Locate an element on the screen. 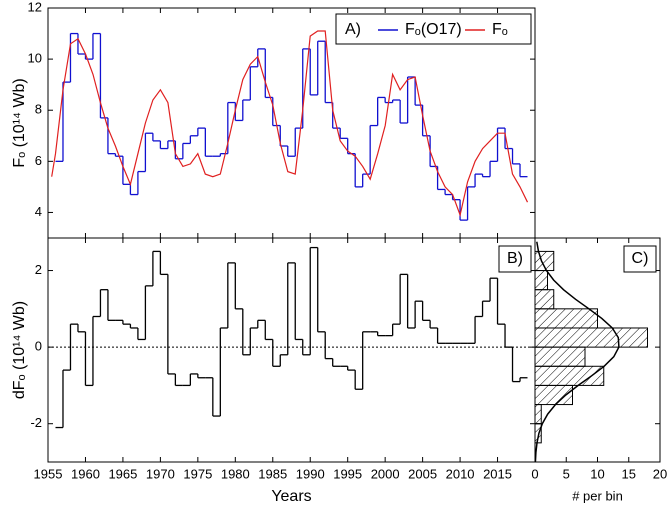 This screenshot has height=508, width=669. x-tick-label: 1970 is located at coordinates (160, 473).